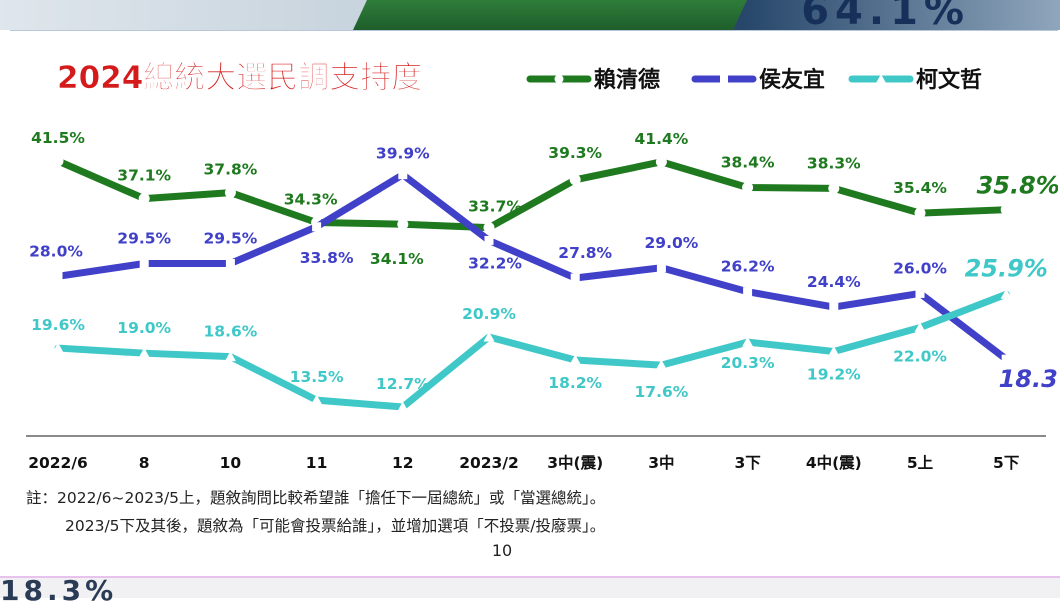  What do you see at coordinates (239, 78) in the screenshot?
I see `chart-title: 2024總統大選民調支持度` at bounding box center [239, 78].